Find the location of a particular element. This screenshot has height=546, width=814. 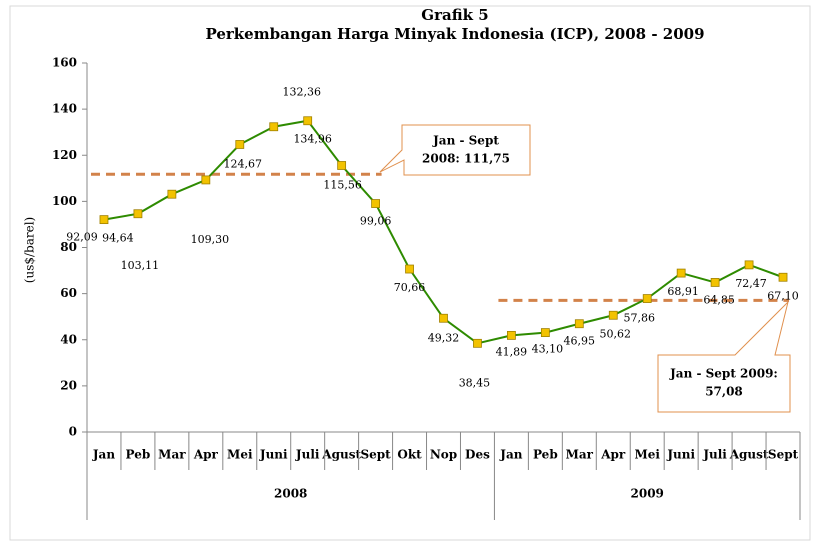

y-tick-label: 120 is located at coordinates (64, 155).